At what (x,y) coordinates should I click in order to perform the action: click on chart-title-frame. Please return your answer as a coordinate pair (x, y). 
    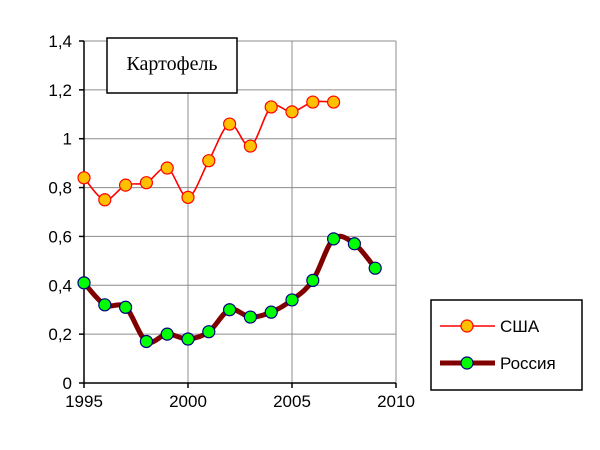
    Looking at the image, I should click on (172, 65).